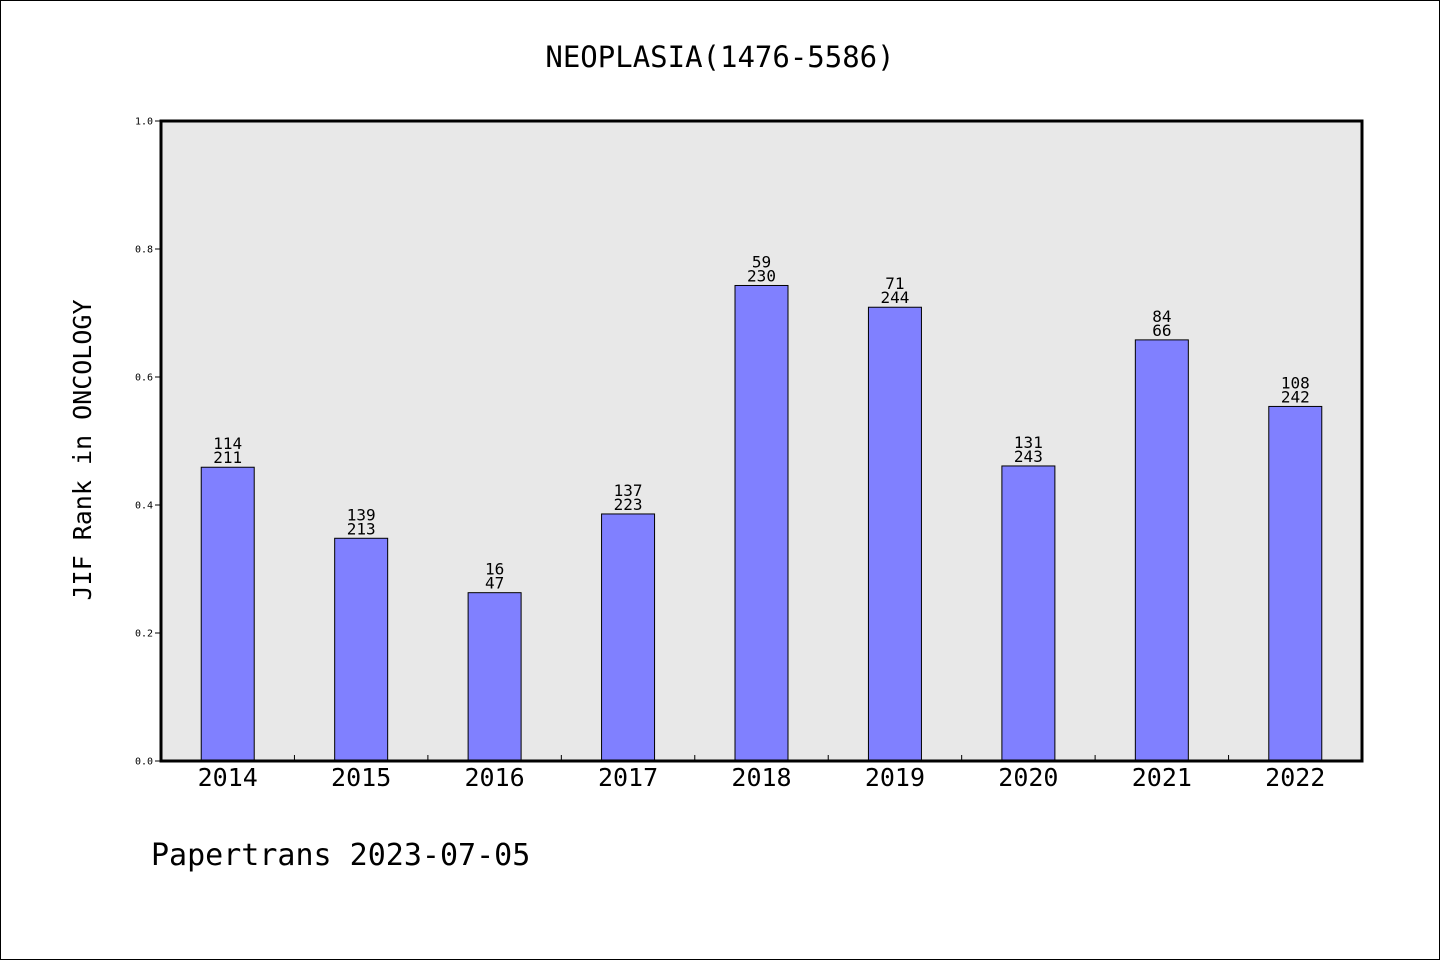 The image size is (1440, 960). What do you see at coordinates (495, 777) in the screenshot?
I see `x-tick-label: 2016` at bounding box center [495, 777].